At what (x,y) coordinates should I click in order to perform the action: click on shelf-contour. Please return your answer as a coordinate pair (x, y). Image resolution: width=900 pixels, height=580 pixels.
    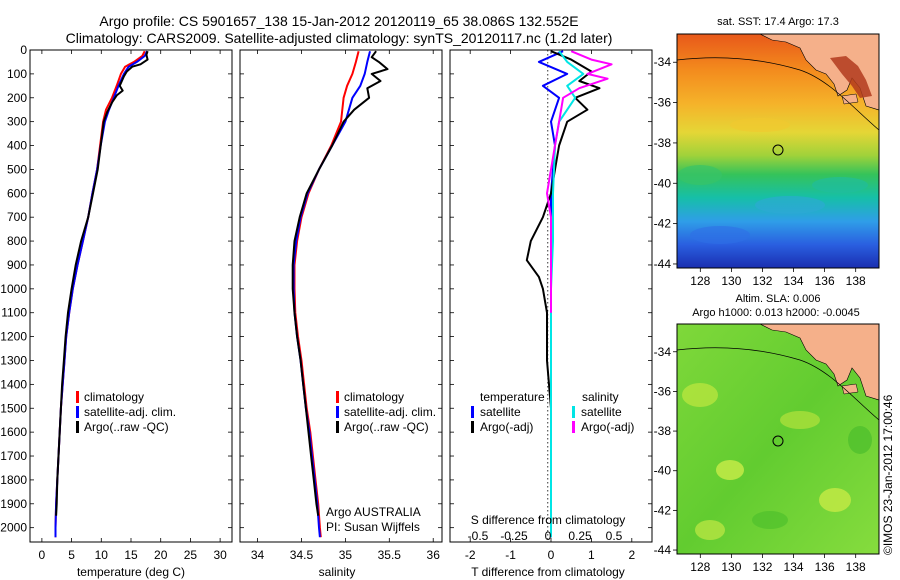
    Looking at the image, I should click on (778, 384).